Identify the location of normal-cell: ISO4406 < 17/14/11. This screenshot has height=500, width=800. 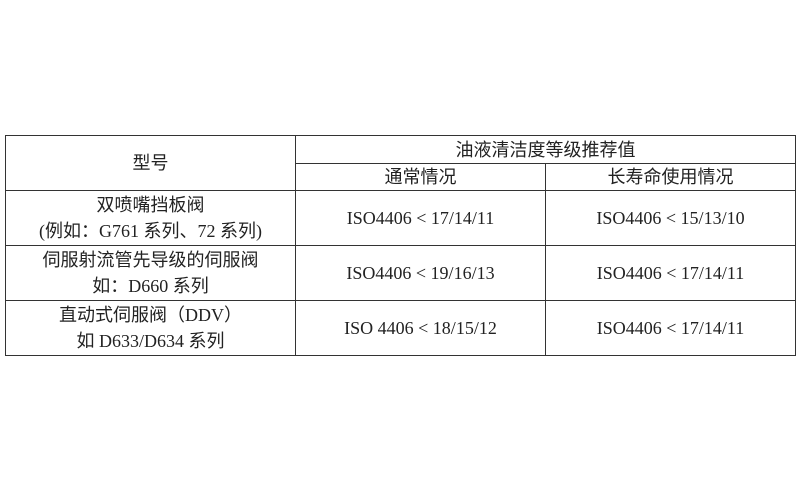
(420, 218).